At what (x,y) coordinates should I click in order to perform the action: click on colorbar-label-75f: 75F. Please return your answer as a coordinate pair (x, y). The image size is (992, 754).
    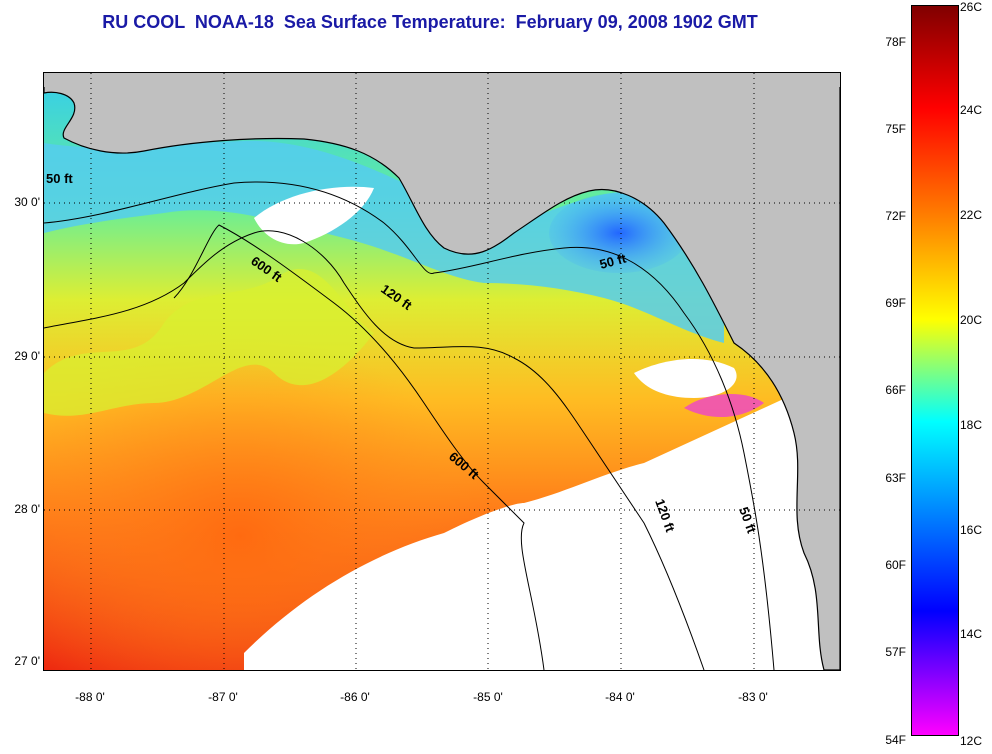
    Looking at the image, I should click on (895, 129).